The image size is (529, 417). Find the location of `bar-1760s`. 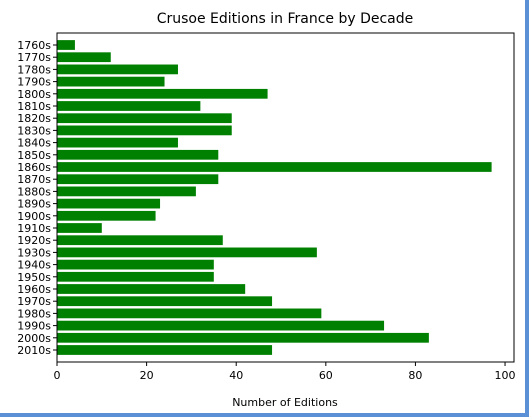

bar-1760s is located at coordinates (66, 45).